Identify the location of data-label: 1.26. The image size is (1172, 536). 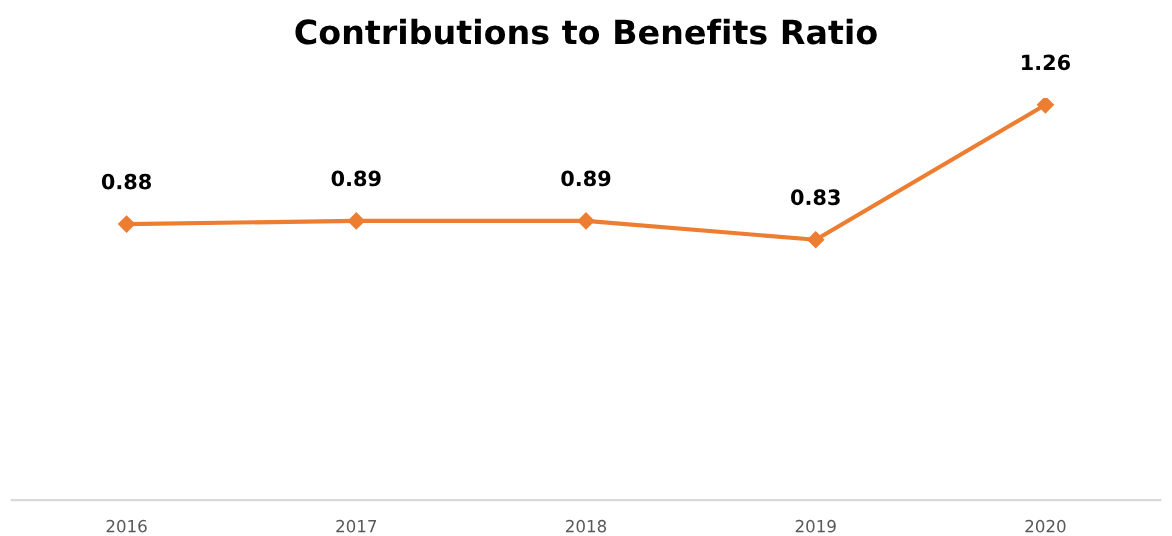
(1046, 62).